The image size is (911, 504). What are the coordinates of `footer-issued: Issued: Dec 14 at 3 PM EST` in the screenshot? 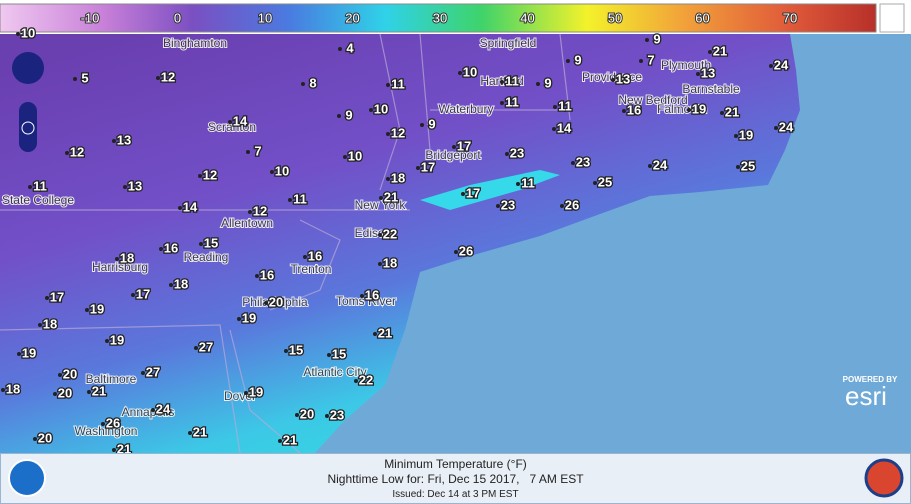 It's located at (455, 494).